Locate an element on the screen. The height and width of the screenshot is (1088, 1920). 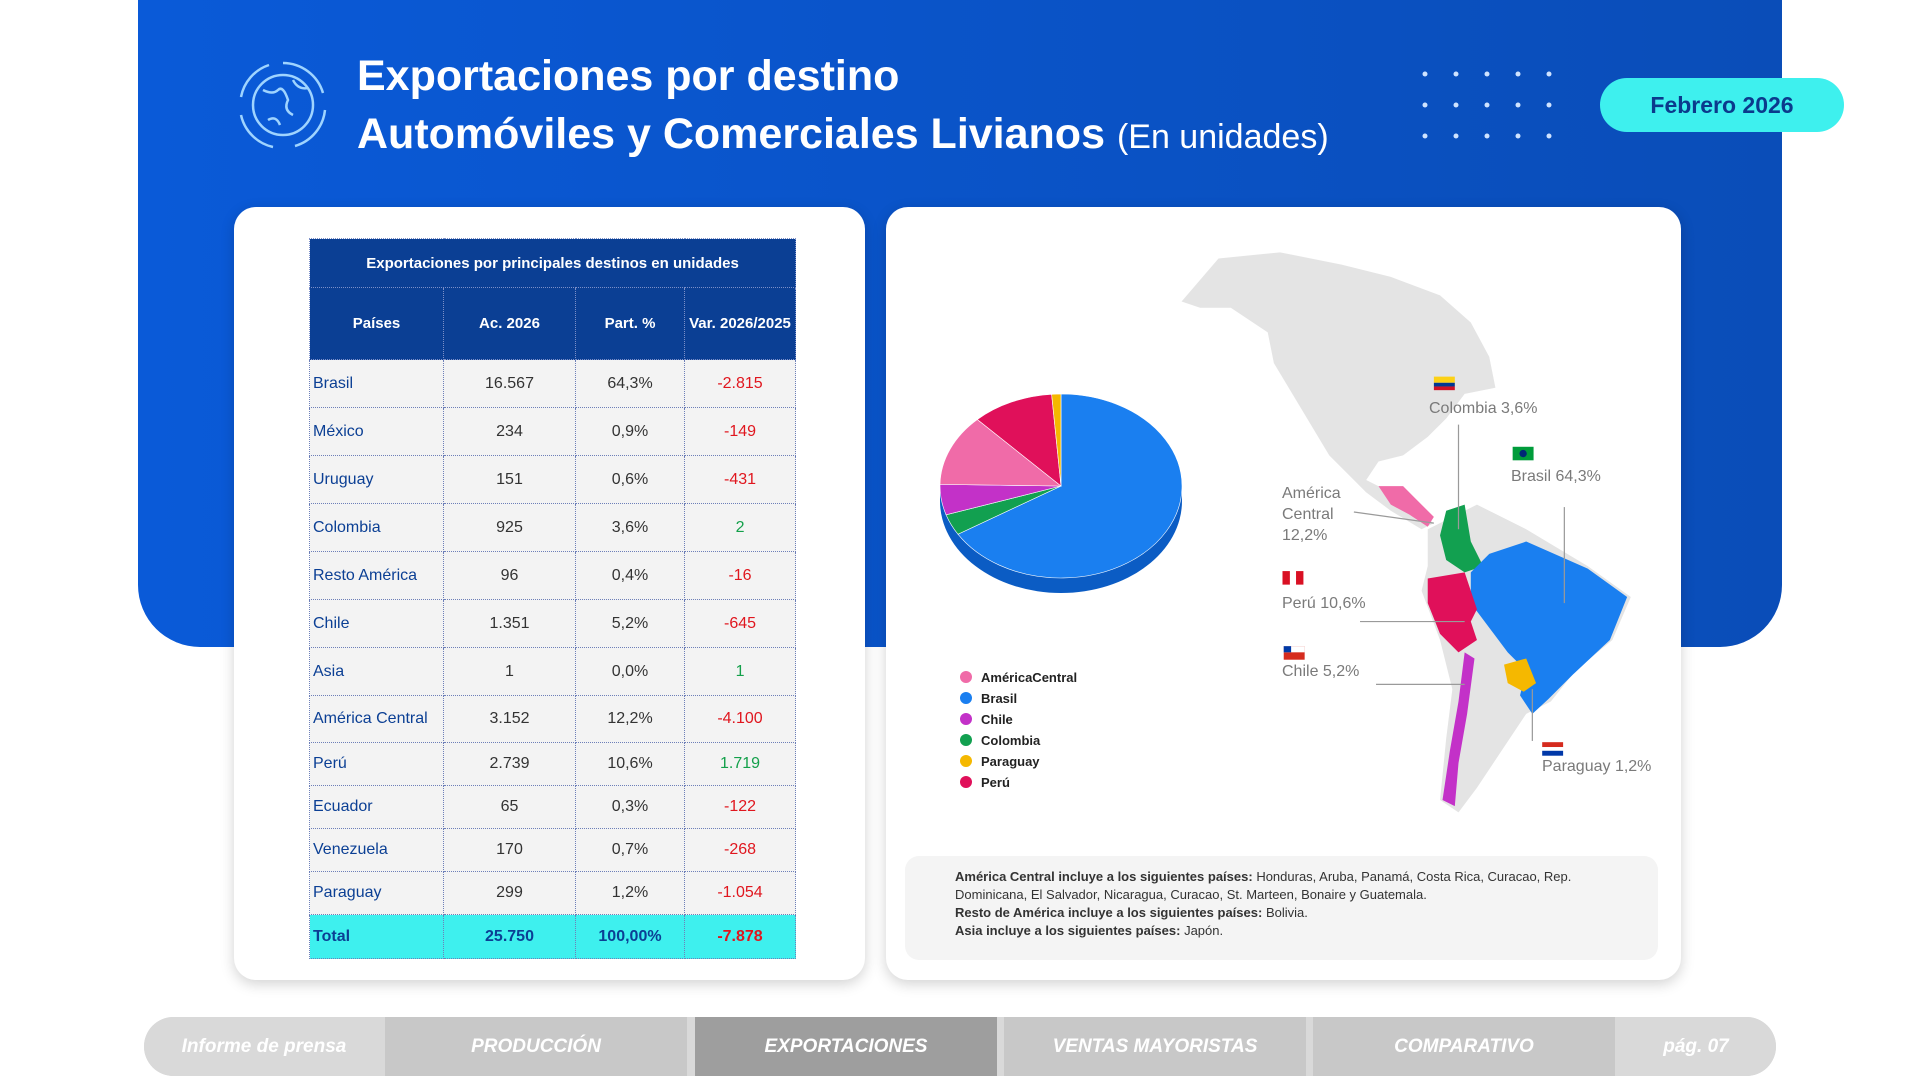
globe-icon is located at coordinates (283, 105).